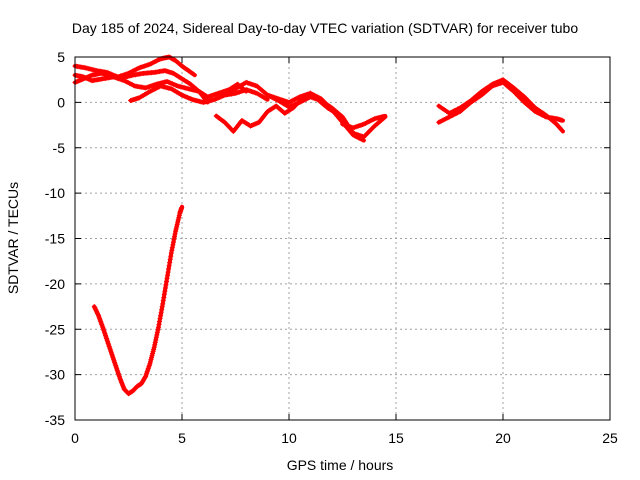 Image resolution: width=640 pixels, height=480 pixels. What do you see at coordinates (503, 438) in the screenshot?
I see `x-tick-label: 20` at bounding box center [503, 438].